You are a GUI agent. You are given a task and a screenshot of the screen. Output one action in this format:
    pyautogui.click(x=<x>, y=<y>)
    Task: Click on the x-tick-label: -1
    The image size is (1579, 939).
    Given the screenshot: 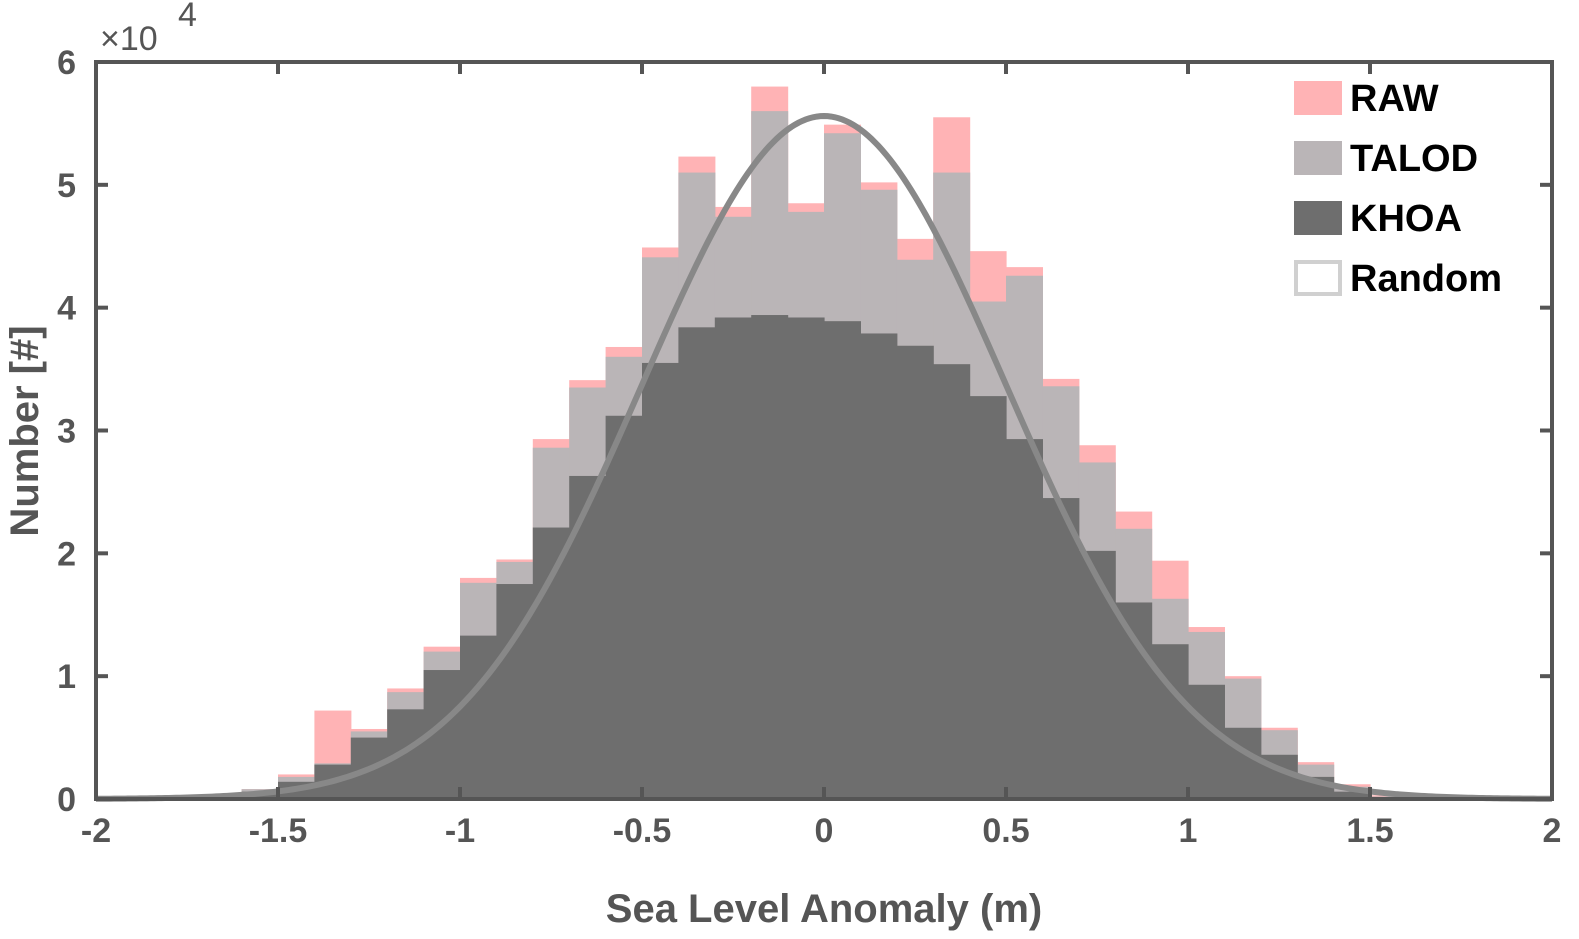 What is the action you would take?
    pyautogui.click(x=460, y=831)
    